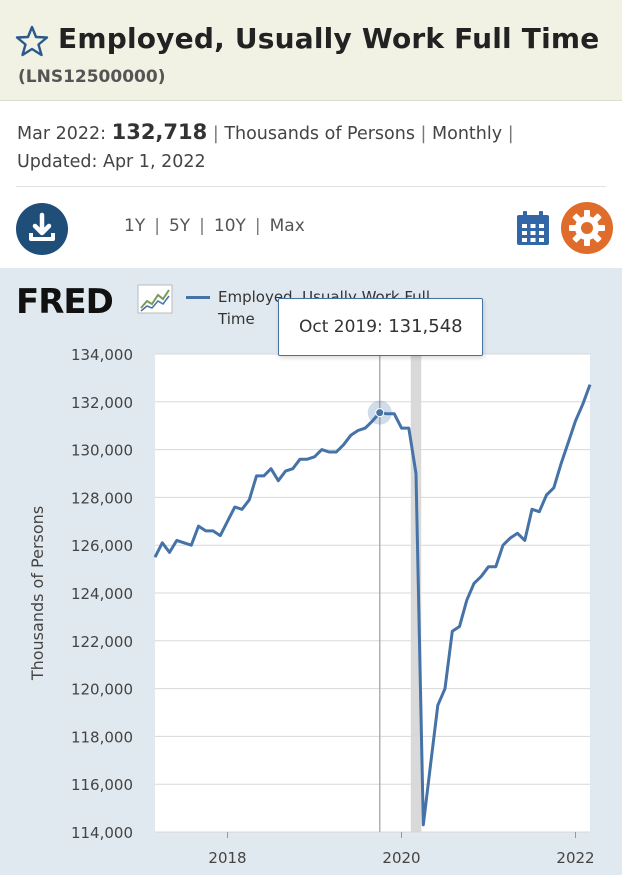 The image size is (622, 875). What do you see at coordinates (102, 642) in the screenshot?
I see `y-tick-label: 122,000` at bounding box center [102, 642].